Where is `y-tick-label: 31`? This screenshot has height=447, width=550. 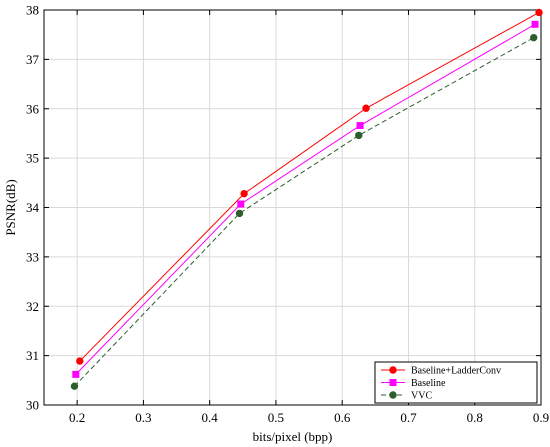
y-tick-label: 31 is located at coordinates (32, 355).